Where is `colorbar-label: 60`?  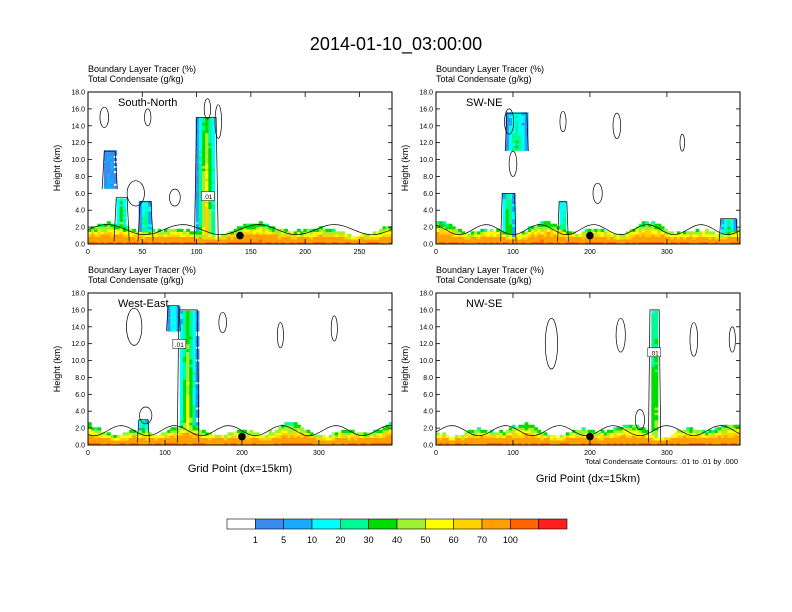 colorbar-label: 60 is located at coordinates (454, 540).